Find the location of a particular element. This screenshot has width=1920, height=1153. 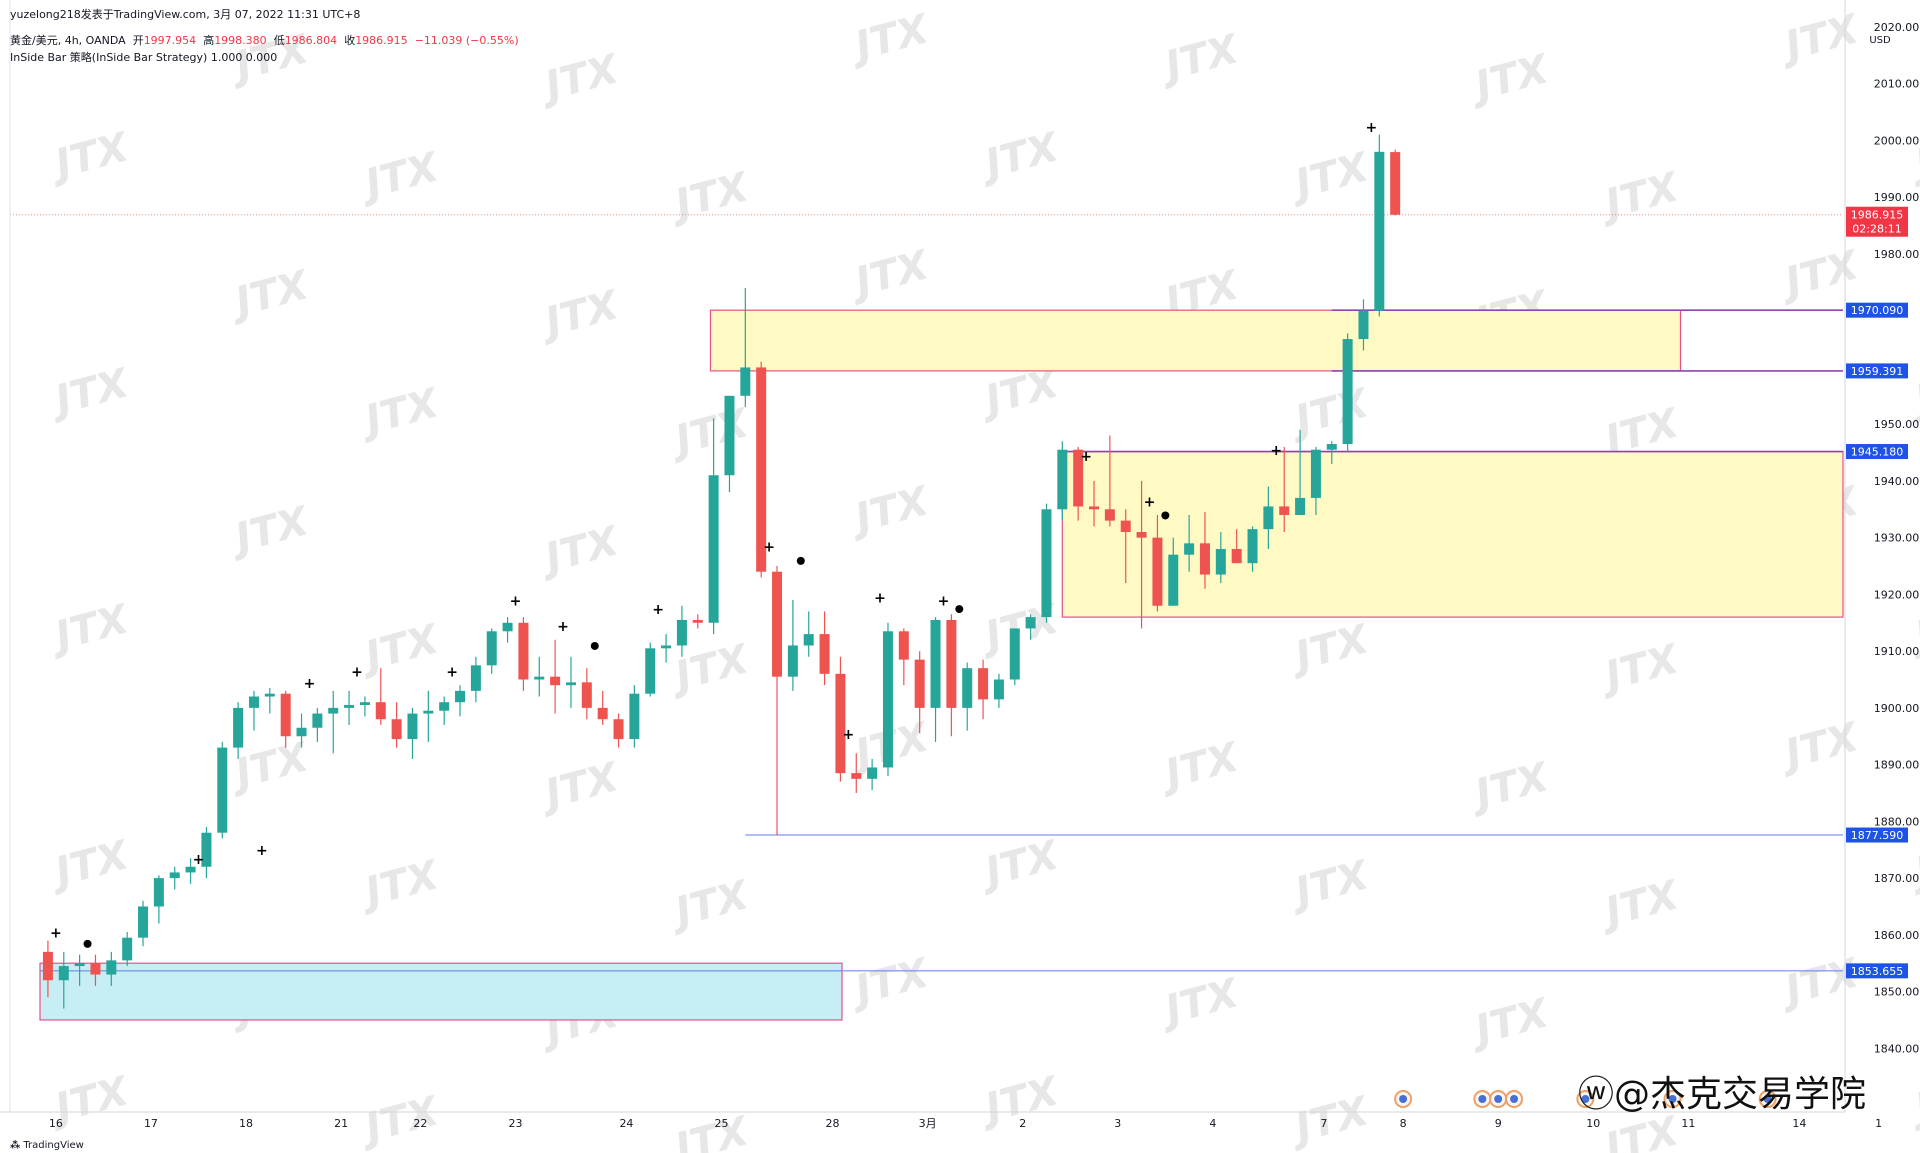

tradingview-logo: ⁂ TradingView is located at coordinates (47, 1145).